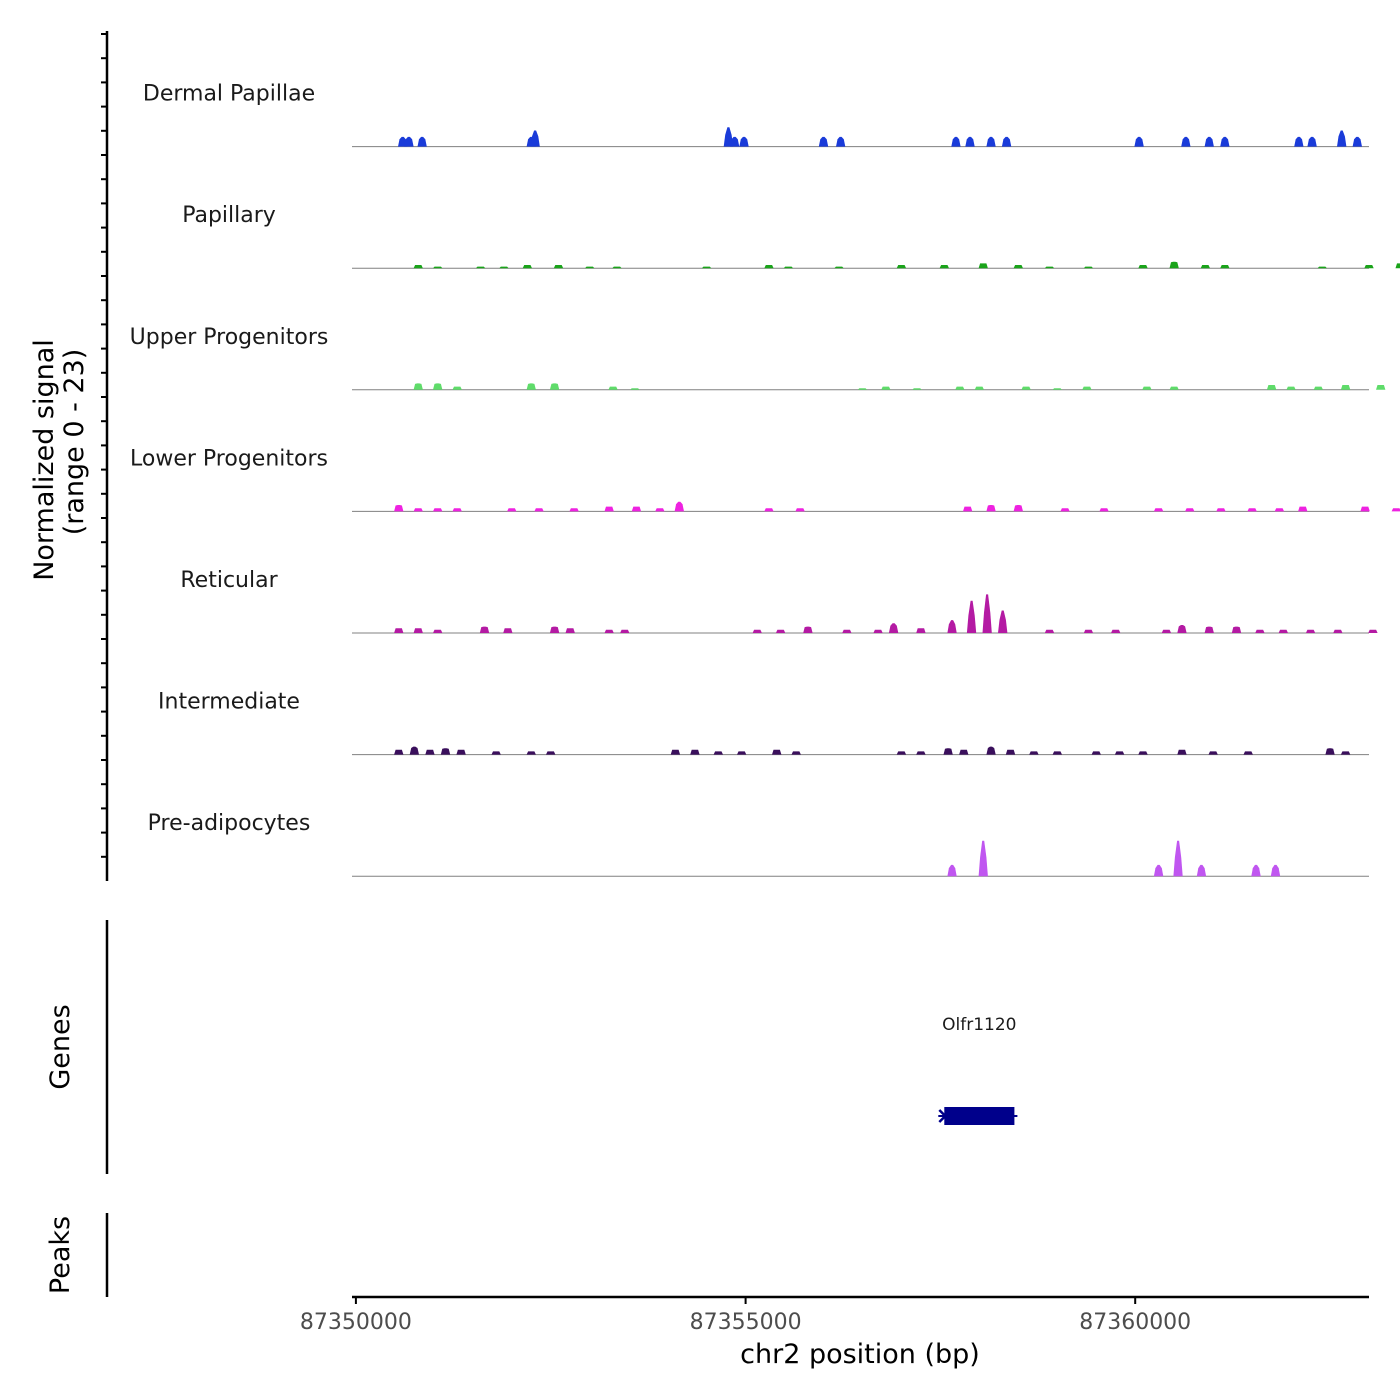 This screenshot has width=1400, height=1400. I want to click on gene-olfr1120: Olfr1120, so click(978, 1070).